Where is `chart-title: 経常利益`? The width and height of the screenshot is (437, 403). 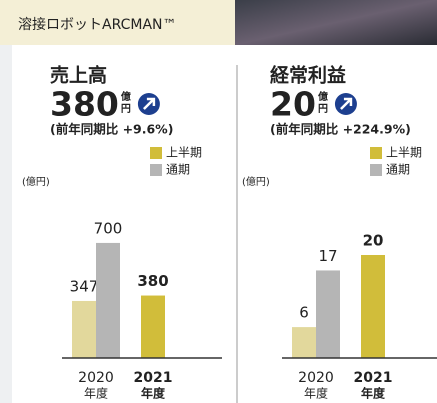 chart-title: 経常利益 is located at coordinates (308, 75).